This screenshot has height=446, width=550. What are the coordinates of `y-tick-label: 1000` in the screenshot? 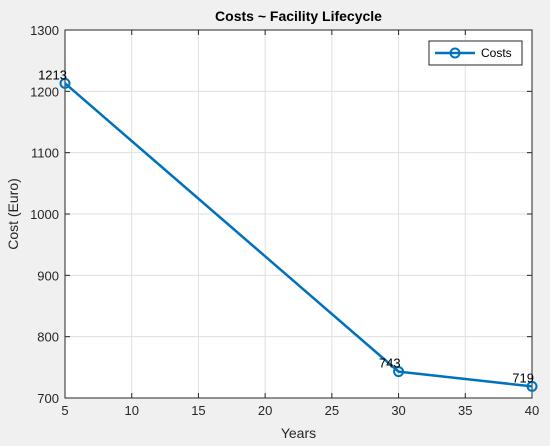 It's located at (44, 214).